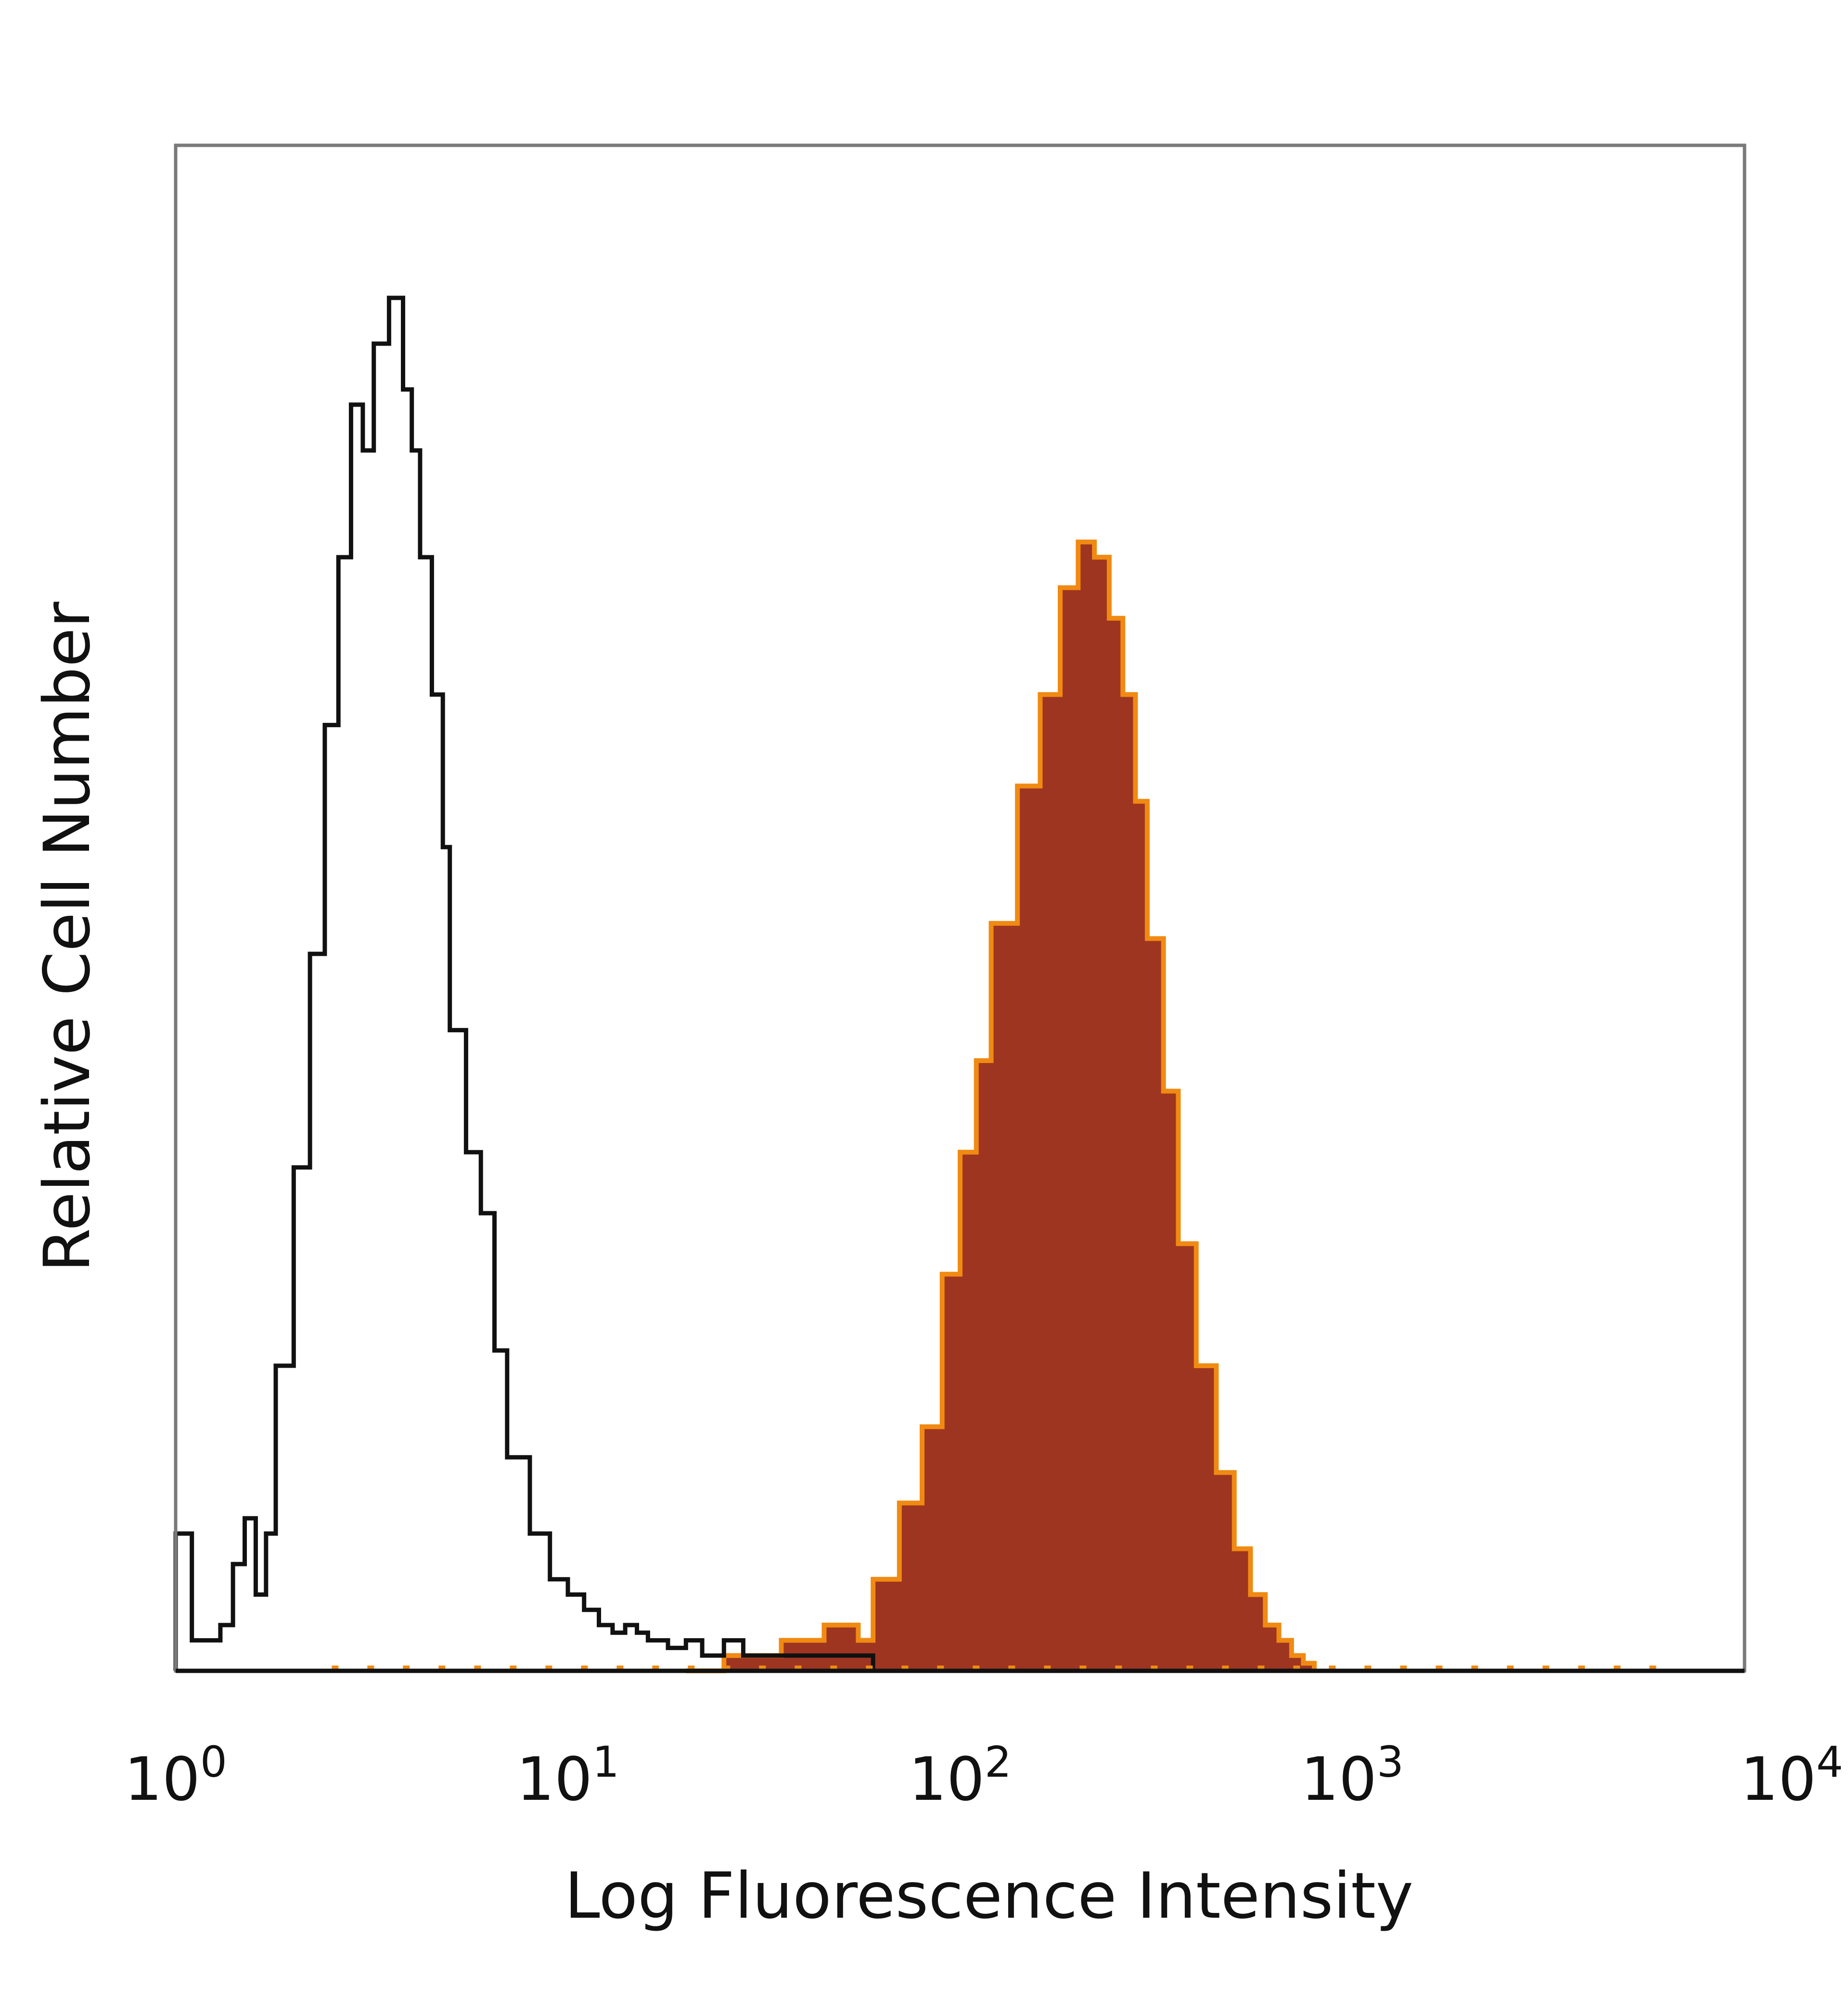  Describe the element at coordinates (175, 1775) in the screenshot. I see `x-tick-label: 100` at that location.